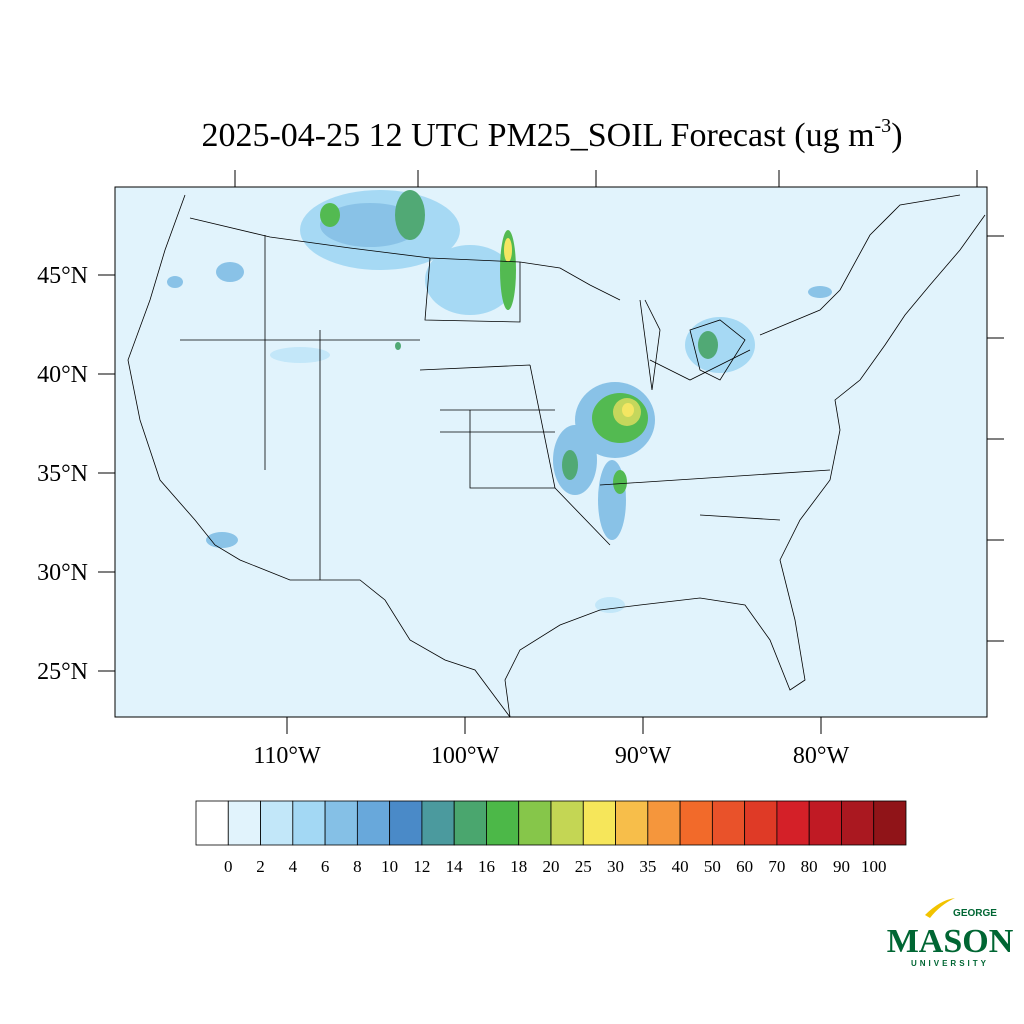  I want to click on colorbar-label: 4, so click(293, 866).